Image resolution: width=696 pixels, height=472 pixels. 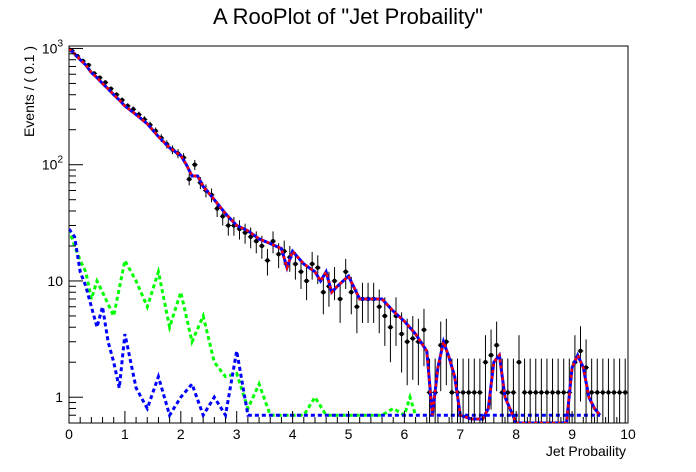 What do you see at coordinates (69, 434) in the screenshot?
I see `x-tick-label: 0` at bounding box center [69, 434].